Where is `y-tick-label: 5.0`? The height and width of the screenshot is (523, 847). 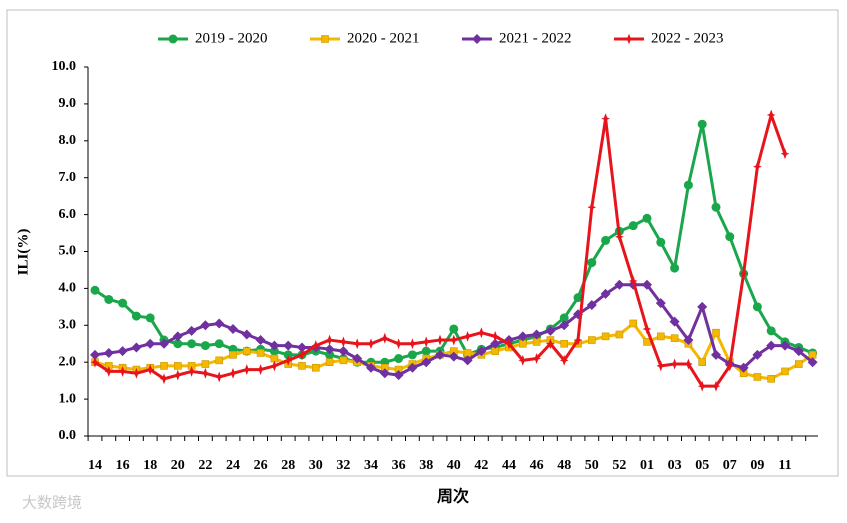 y-tick-label: 5.0 is located at coordinates (68, 251).